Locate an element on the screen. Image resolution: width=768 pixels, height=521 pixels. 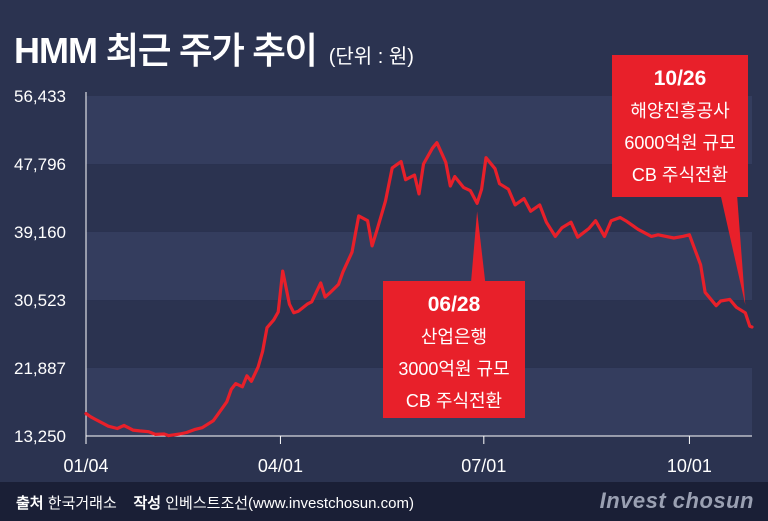
annotation-callout: 06/28 산업은행 3000억원 규모 CB 주식전환 is located at coordinates (454, 314).